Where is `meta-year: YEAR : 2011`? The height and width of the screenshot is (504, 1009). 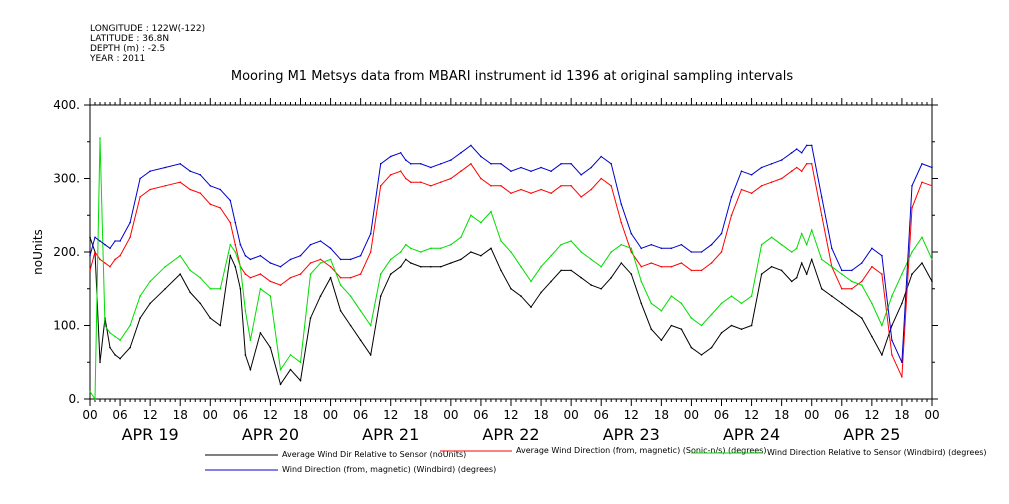 meta-year: YEAR : 2011 is located at coordinates (117, 59).